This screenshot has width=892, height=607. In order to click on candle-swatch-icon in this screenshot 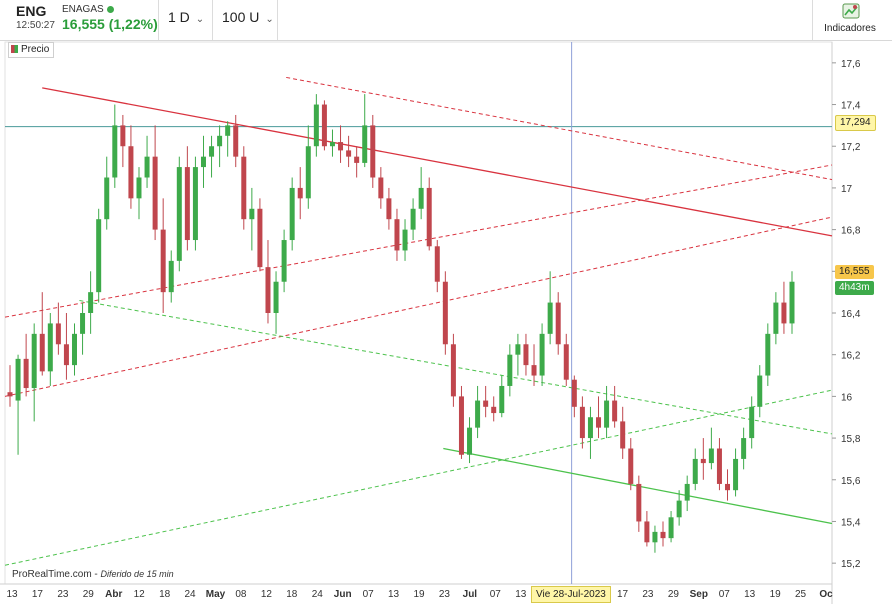, I will do `click(14, 49)`.